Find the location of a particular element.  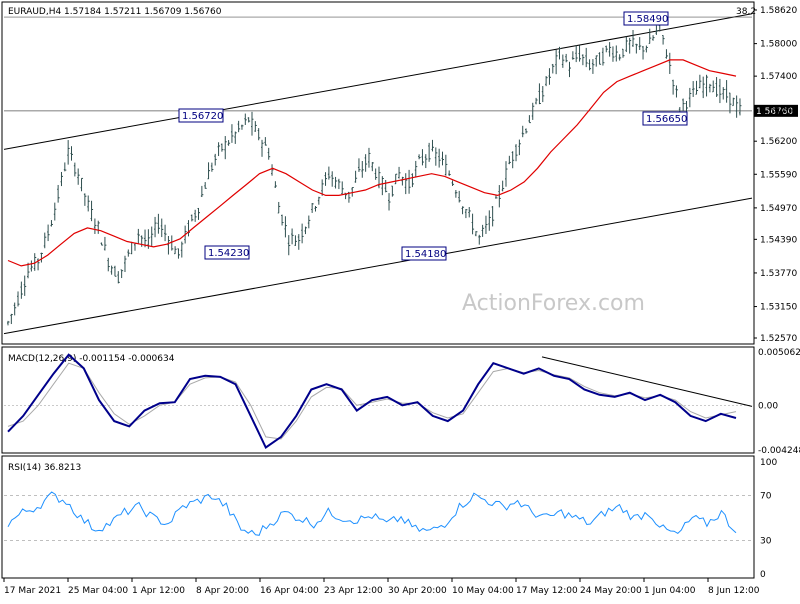

time-axis-tick: 1 Apr 12:00 is located at coordinates (158, 591).